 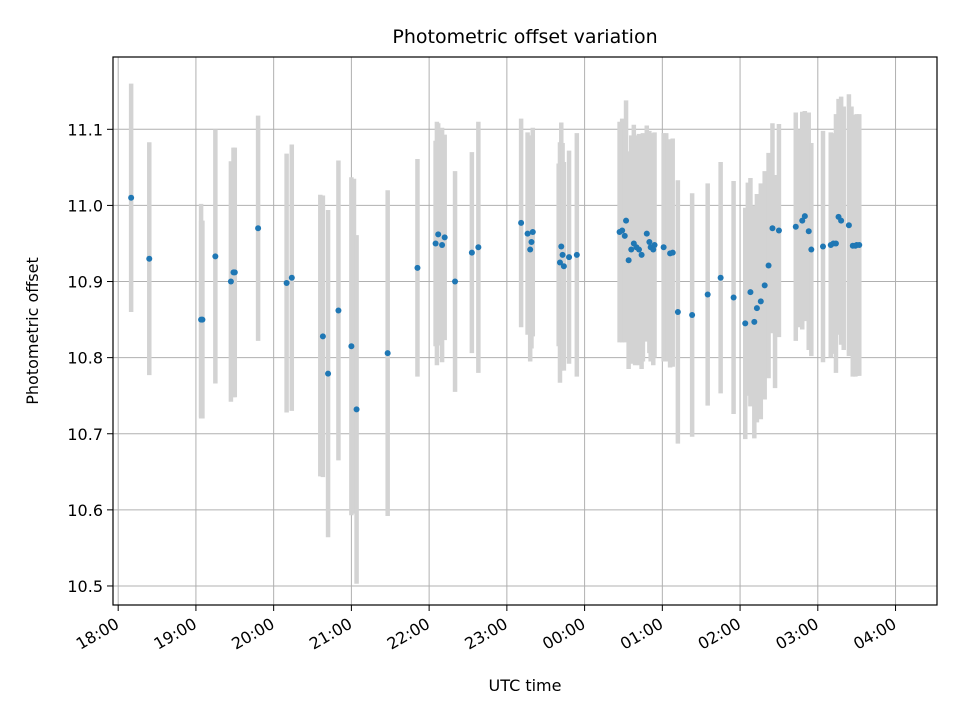 What do you see at coordinates (32, 331) in the screenshot?
I see `y-axis-label: Photometric offset` at bounding box center [32, 331].